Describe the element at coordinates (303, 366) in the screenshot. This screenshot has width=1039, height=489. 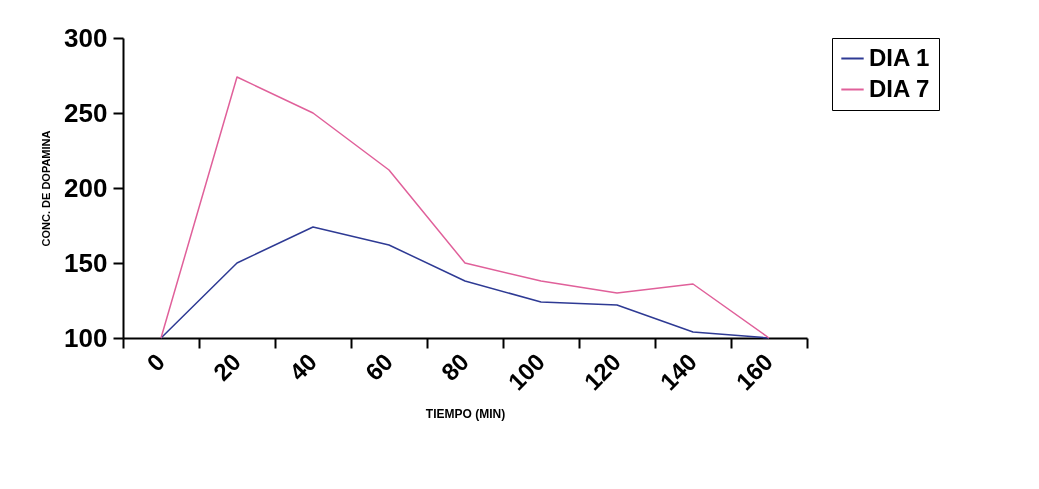
I see `x-tick-label: 40` at that location.